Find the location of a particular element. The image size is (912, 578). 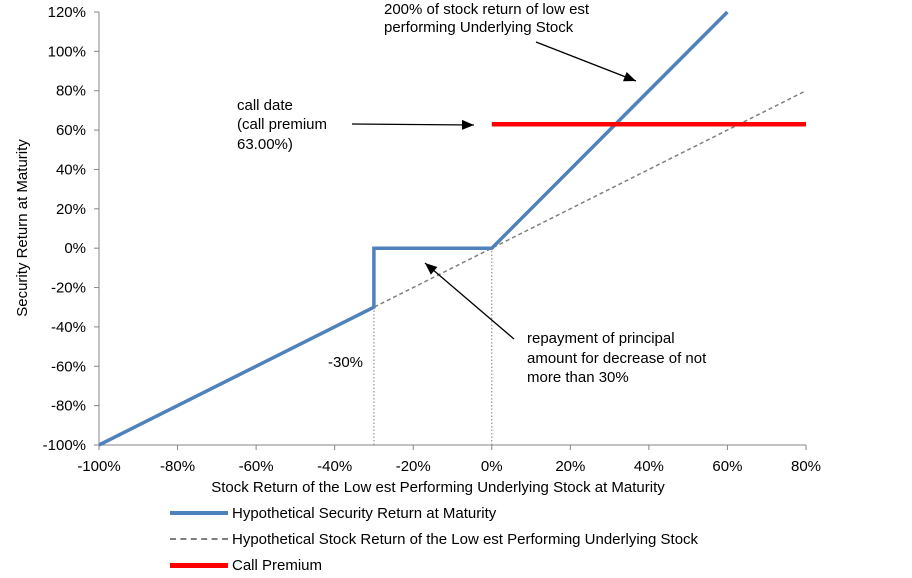

legend-label: Call Premium is located at coordinates (277, 565).